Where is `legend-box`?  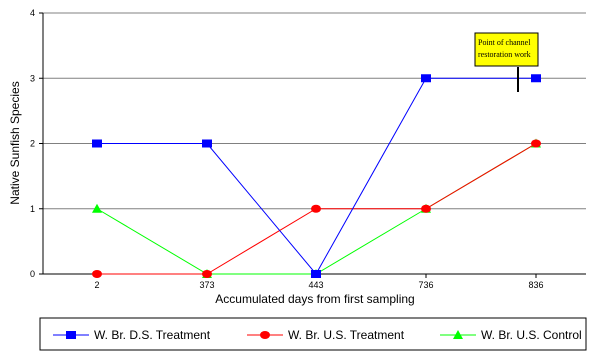 legend-box is located at coordinates (313, 334).